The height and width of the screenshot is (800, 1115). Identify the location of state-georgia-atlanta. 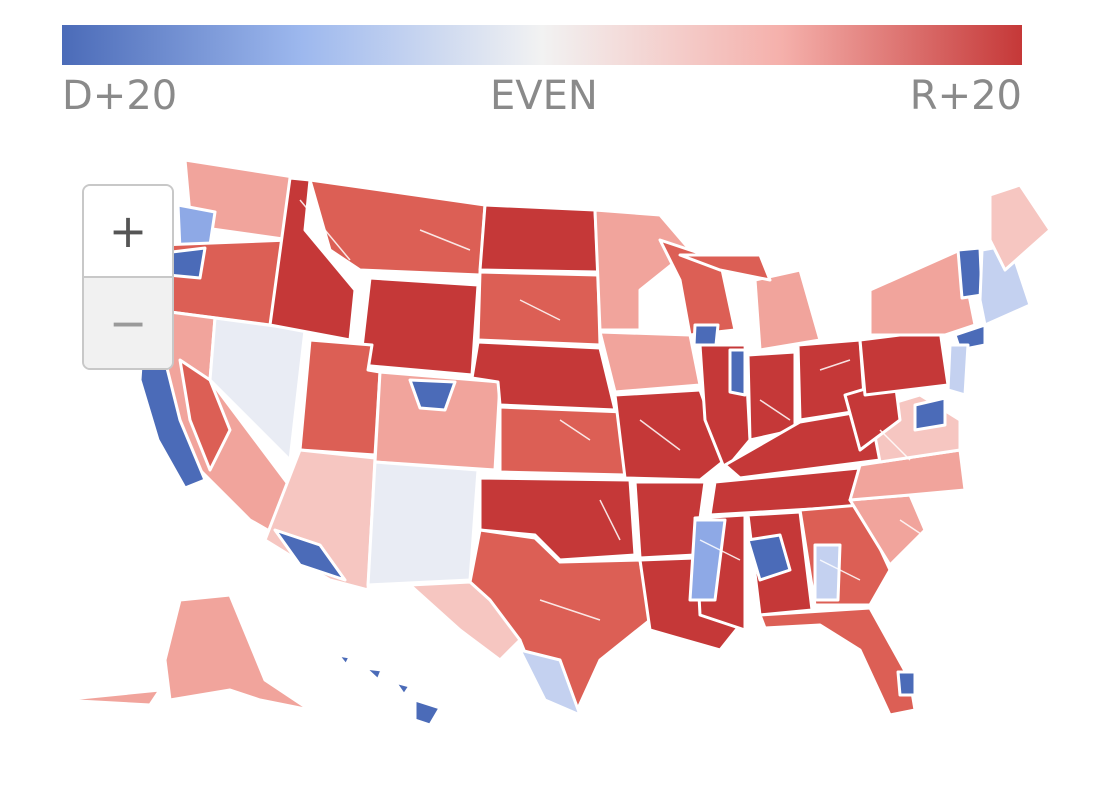
(827, 572).